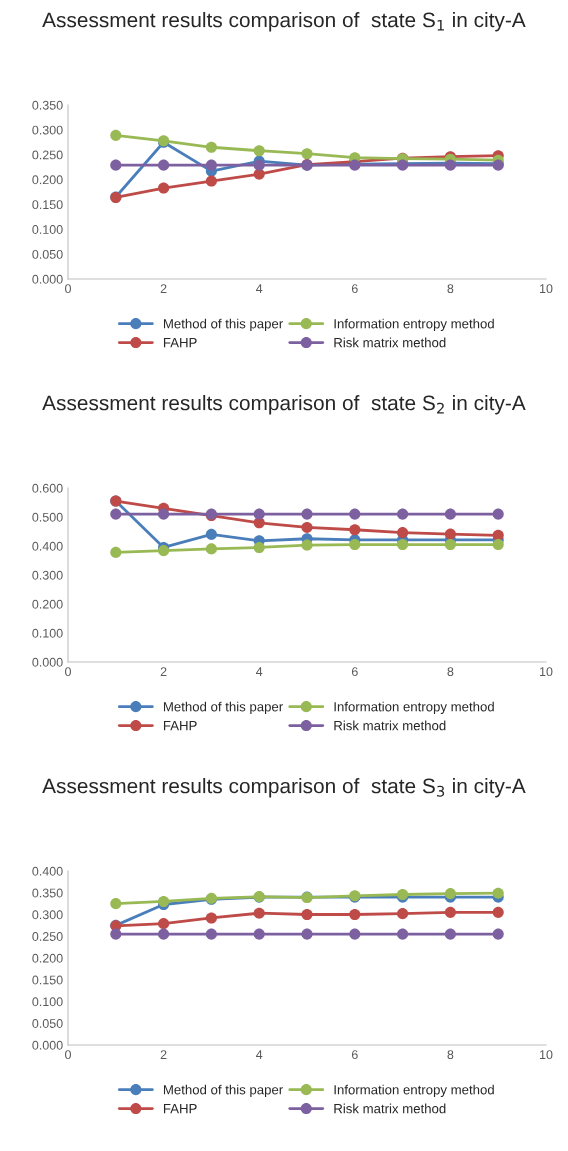 This screenshot has height=1151, width=568. What do you see at coordinates (284, 22) in the screenshot?
I see `chart-title: Assessment results comparison of state S$_{1}$ in city-A` at bounding box center [284, 22].